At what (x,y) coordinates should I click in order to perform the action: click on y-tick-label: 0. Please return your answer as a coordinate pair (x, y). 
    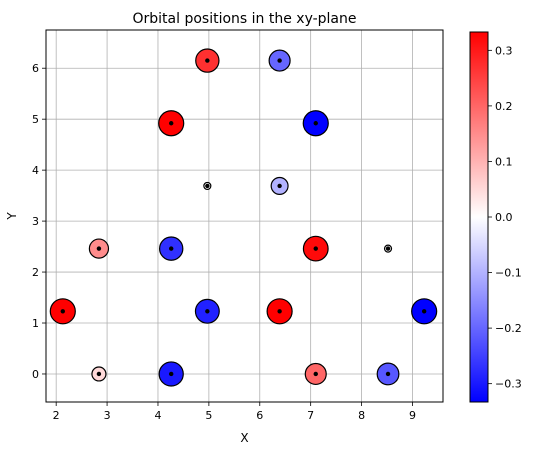
    Looking at the image, I should click on (35, 374).